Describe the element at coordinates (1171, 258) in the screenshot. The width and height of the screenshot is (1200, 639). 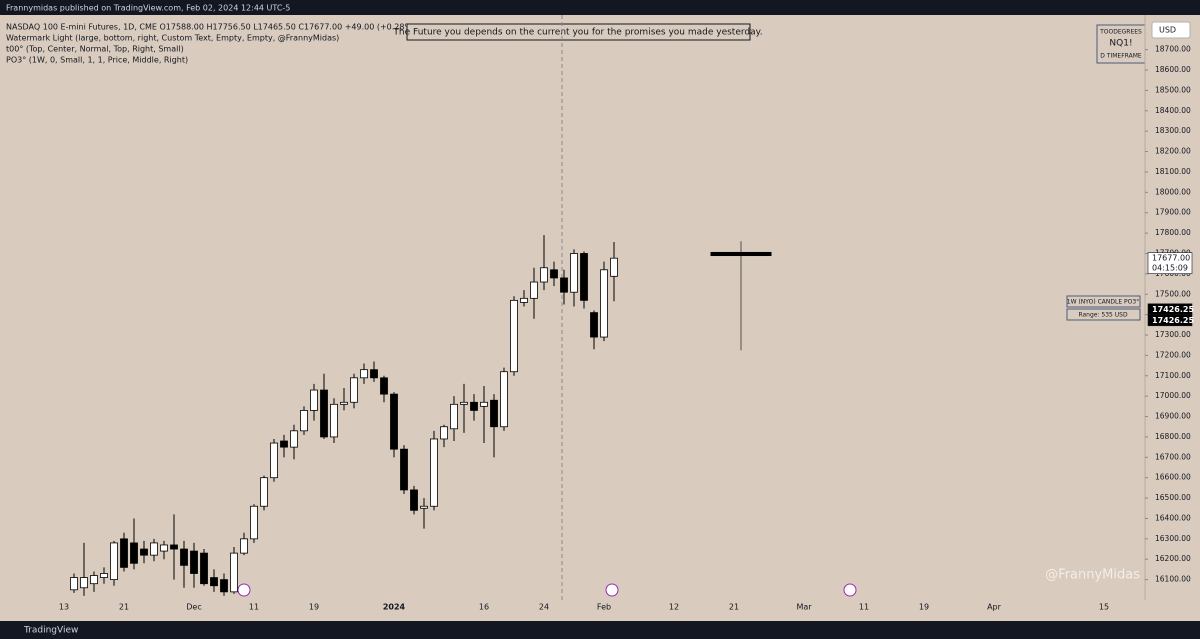
I see `price-tag-label: 17677.00` at that location.